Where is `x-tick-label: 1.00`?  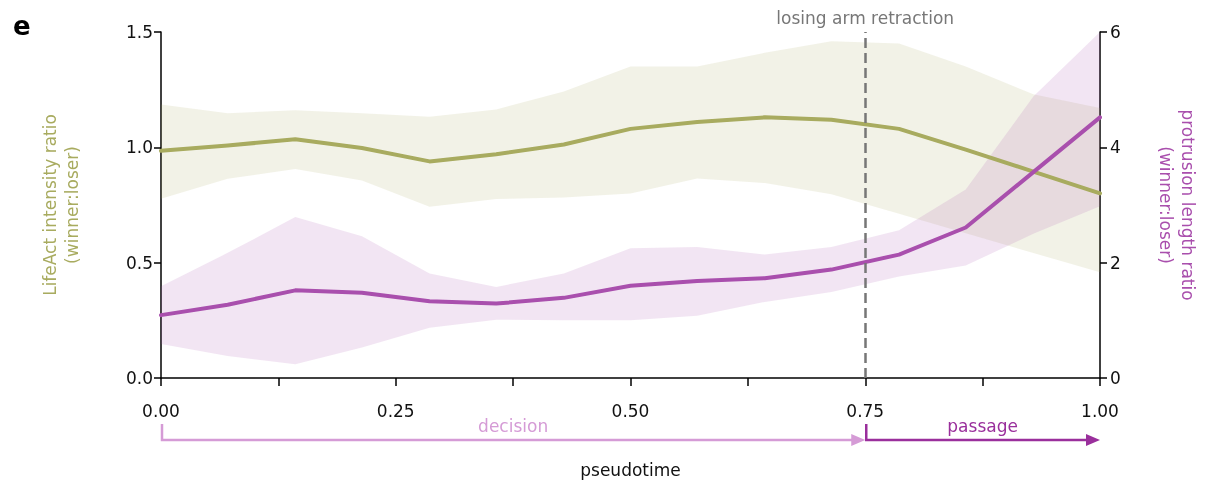 x-tick-label: 1.00 is located at coordinates (1100, 410).